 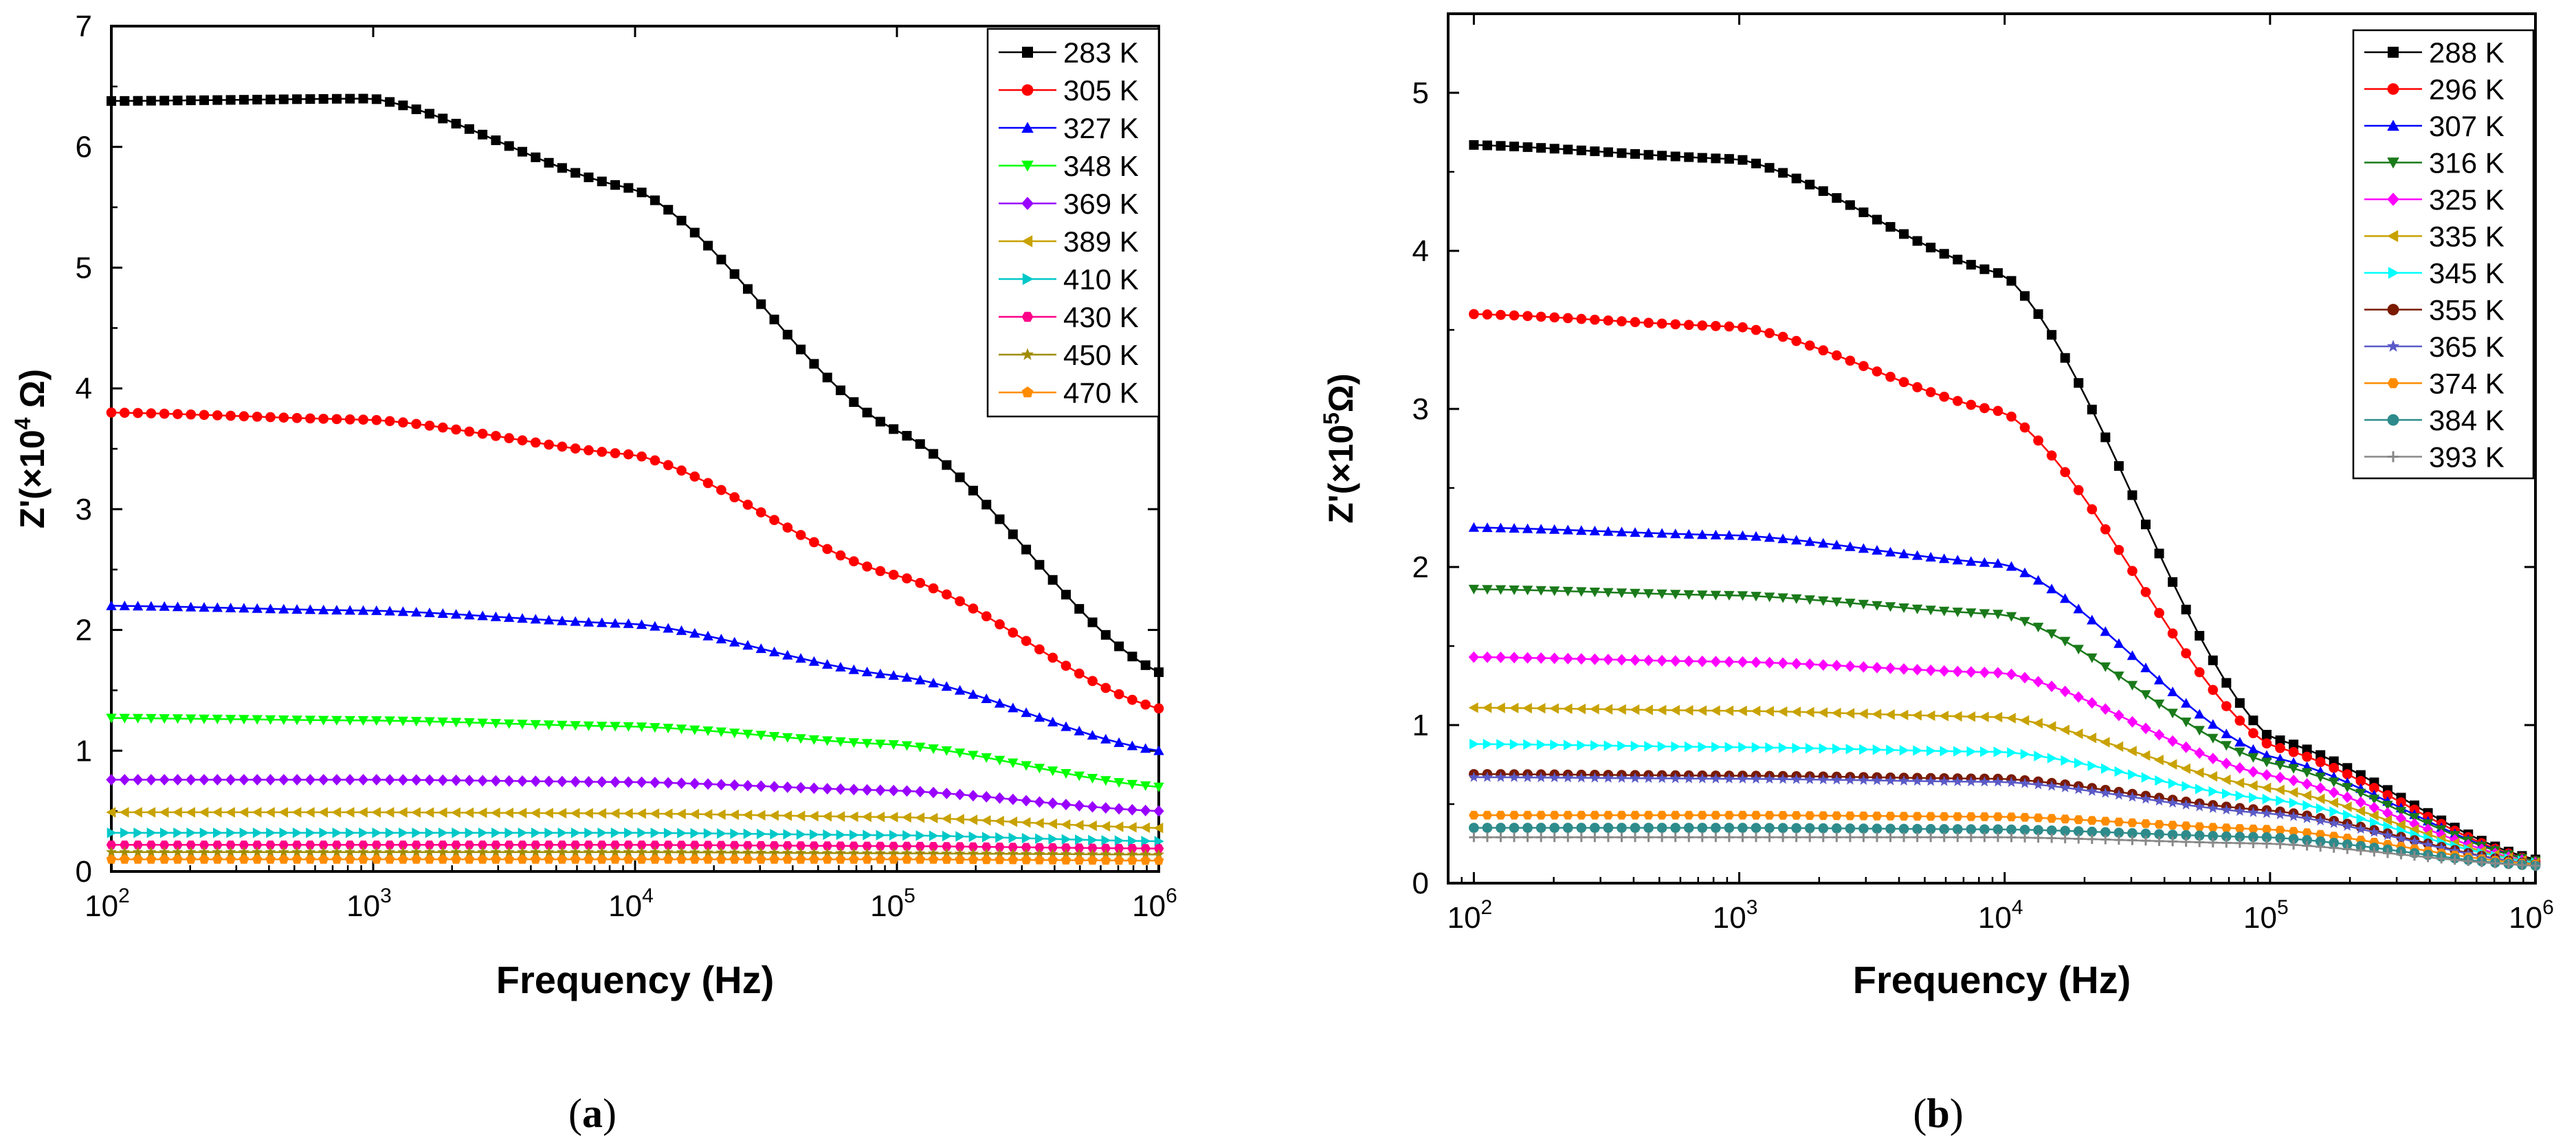 I want to click on panel-label: (a), so click(x=592, y=1113).